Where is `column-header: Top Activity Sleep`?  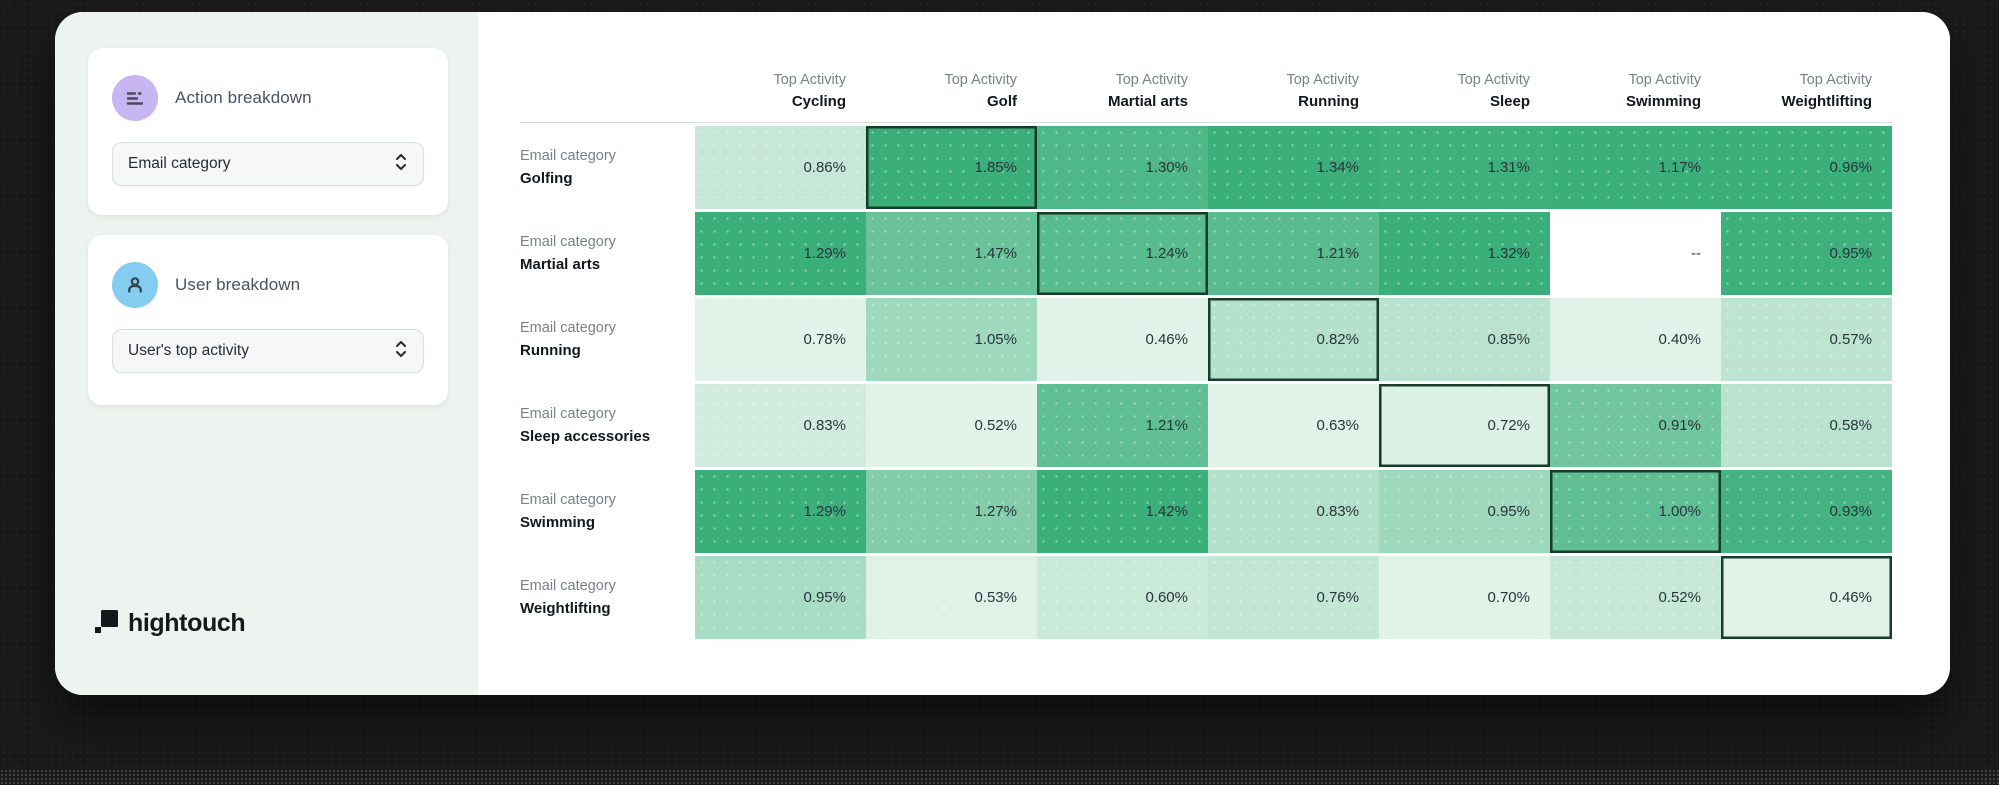 column-header: Top Activity Sleep is located at coordinates (1464, 84).